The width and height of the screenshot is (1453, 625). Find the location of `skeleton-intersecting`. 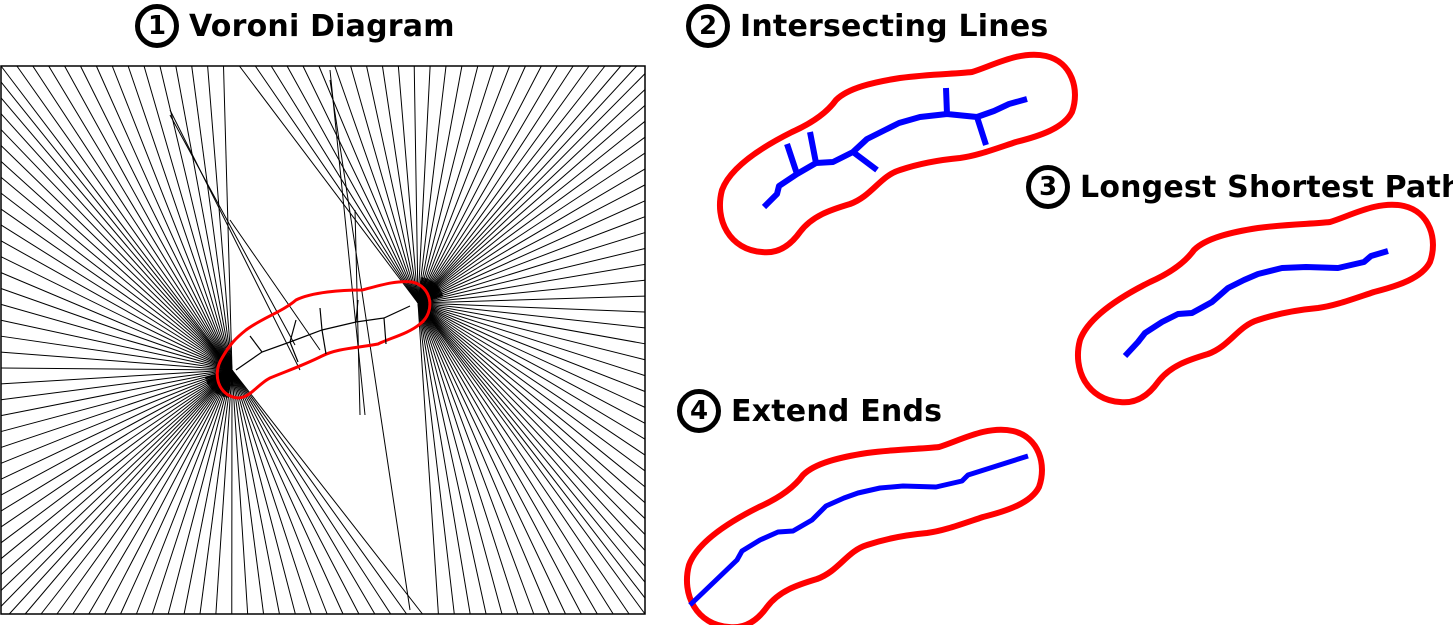

skeleton-intersecting is located at coordinates (894, 148).